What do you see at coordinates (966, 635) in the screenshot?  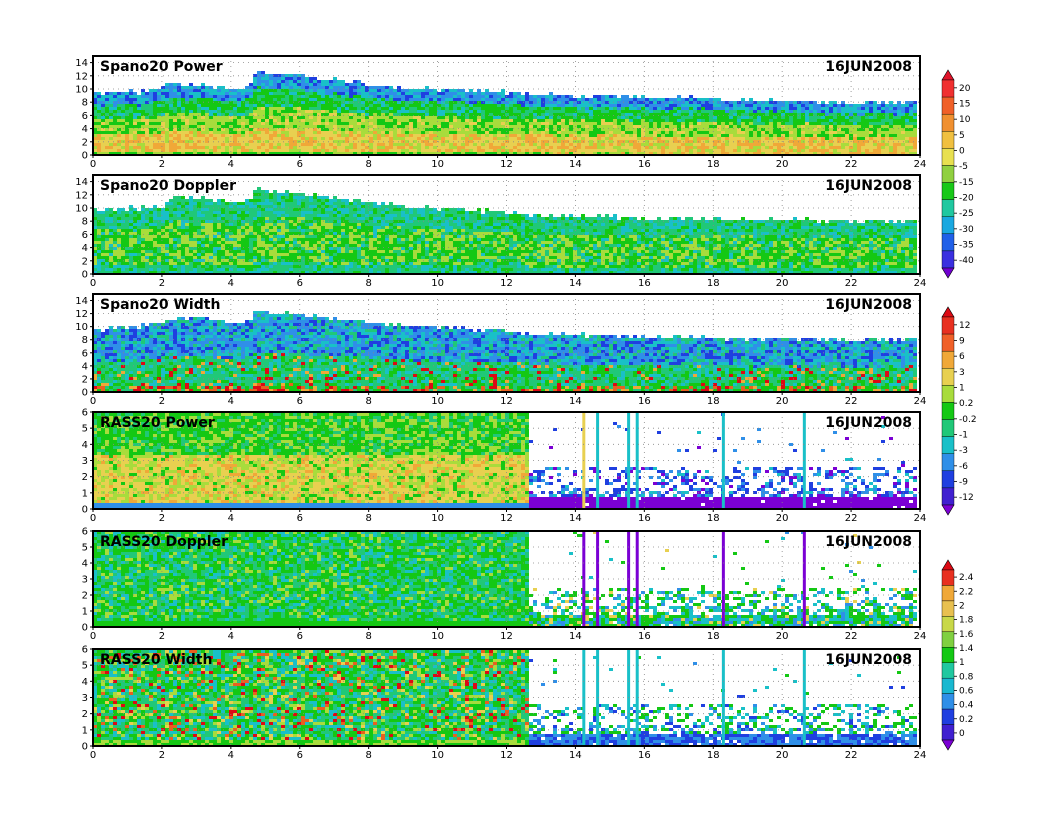 I see `colorbar-label: 1.6` at bounding box center [966, 635].